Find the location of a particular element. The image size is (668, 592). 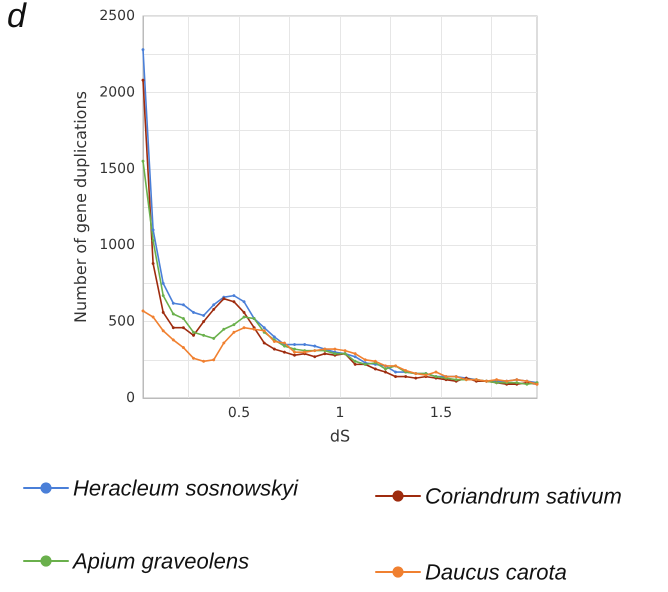

legend-label: Apium graveolens is located at coordinates (160, 561).